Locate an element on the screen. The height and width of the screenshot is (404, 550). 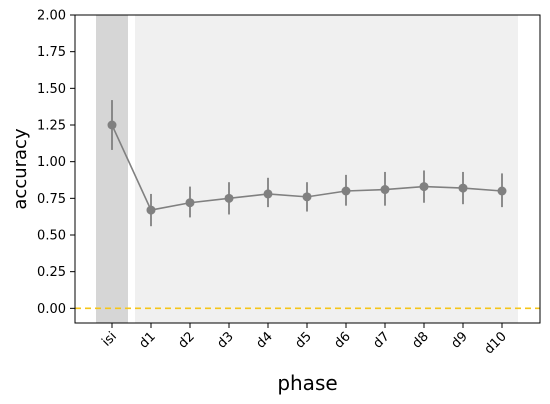
x-axis-label: phase is located at coordinates (307, 383).